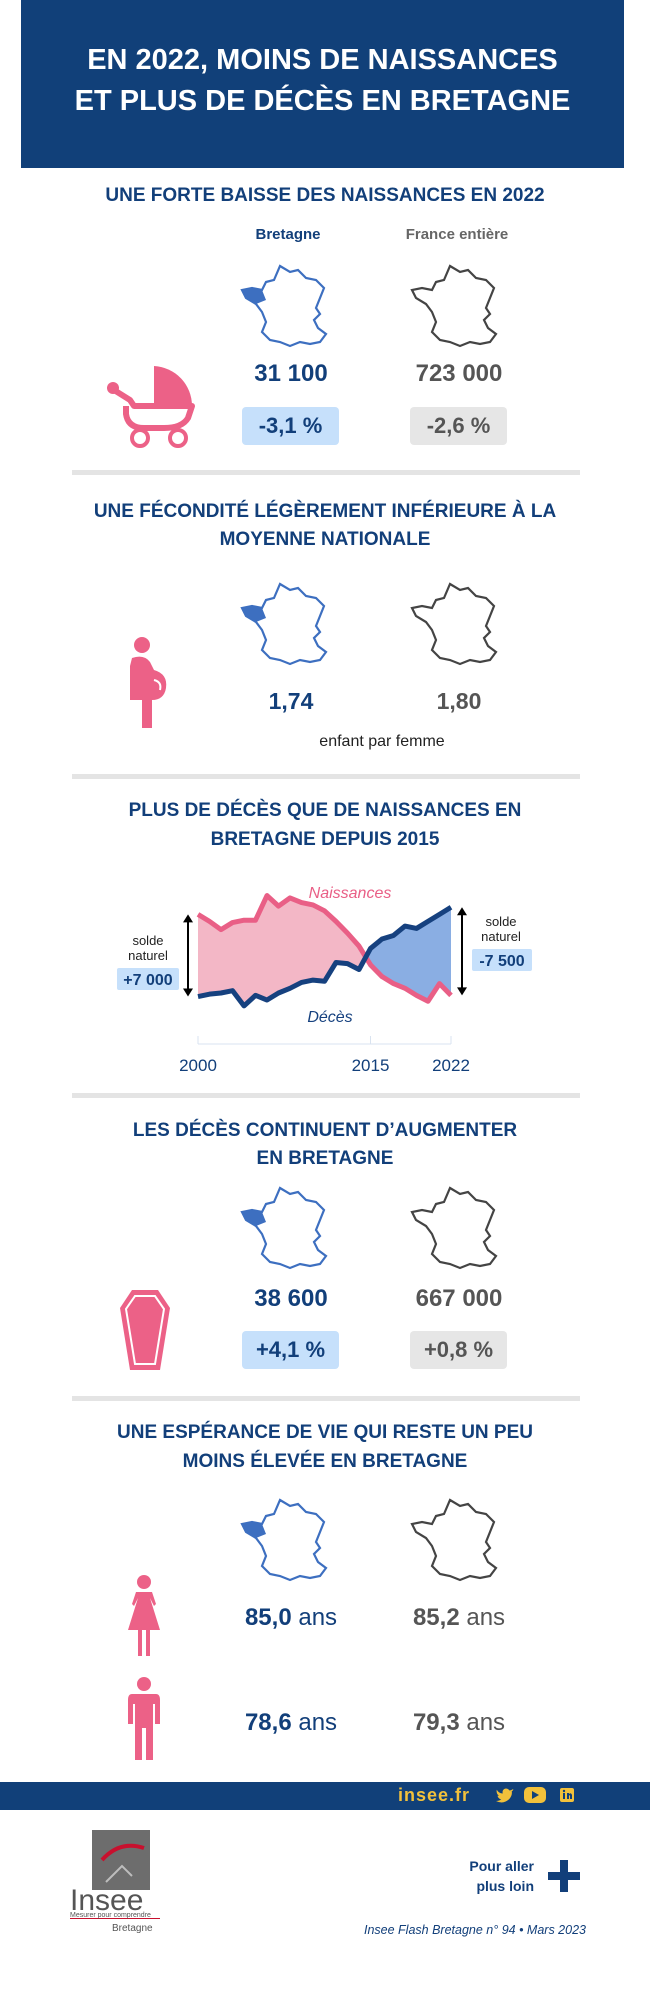  I want to click on balance-2000-label-line2: naturel, so click(148, 955).